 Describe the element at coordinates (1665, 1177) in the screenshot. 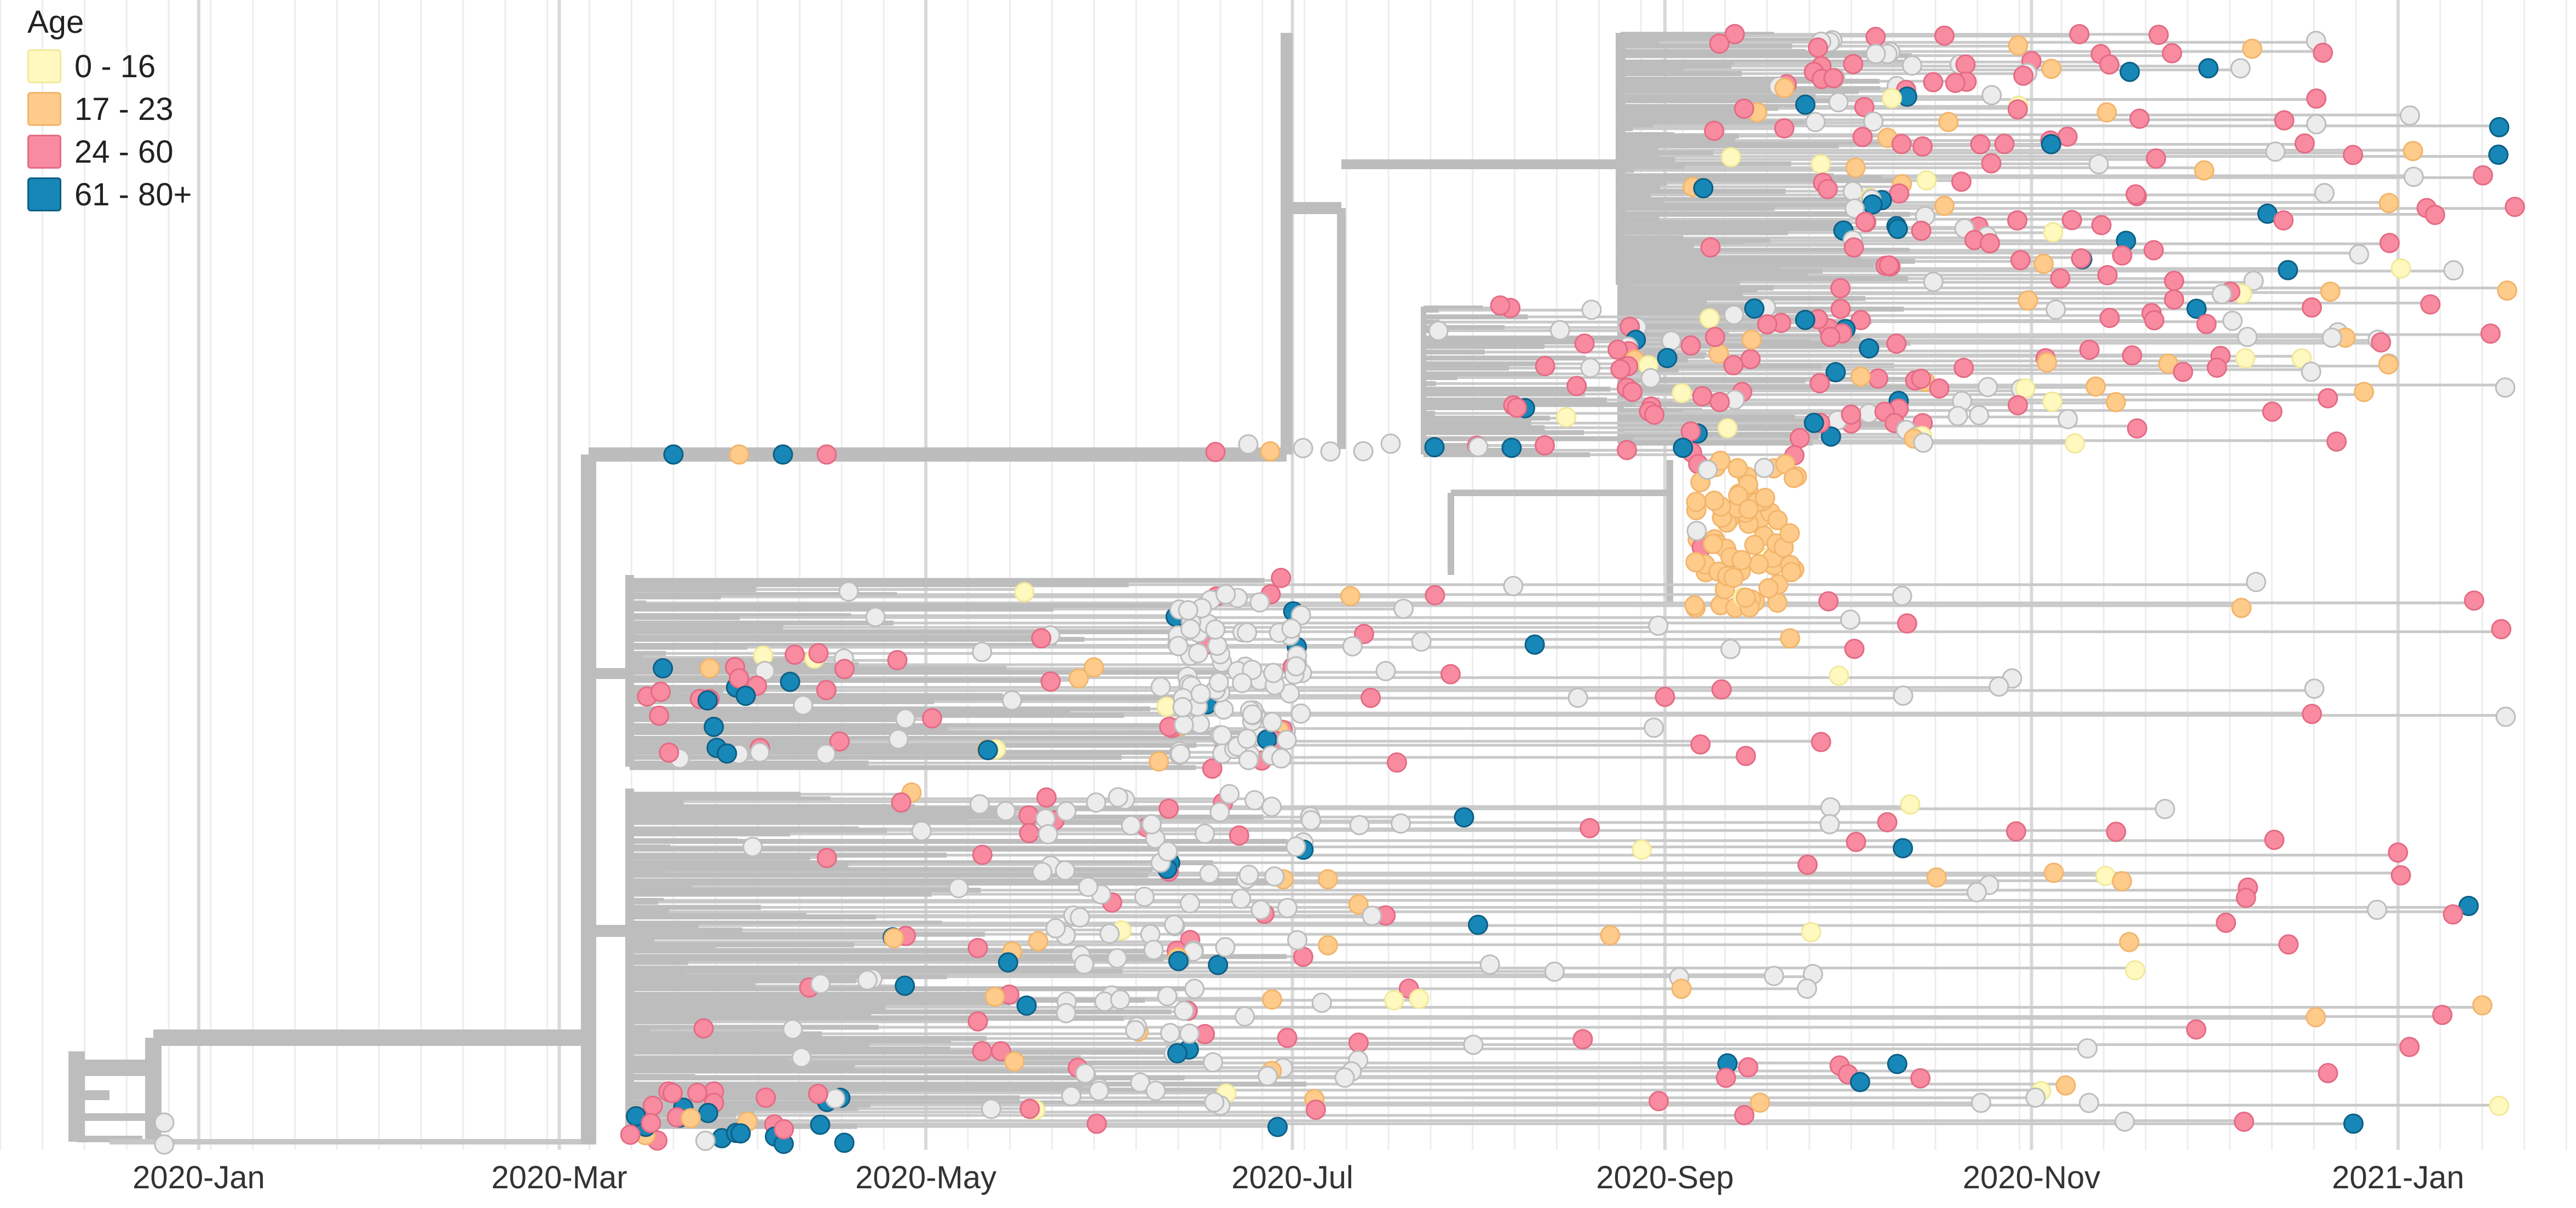

I see `x-tick-label: 2020-Sep` at that location.